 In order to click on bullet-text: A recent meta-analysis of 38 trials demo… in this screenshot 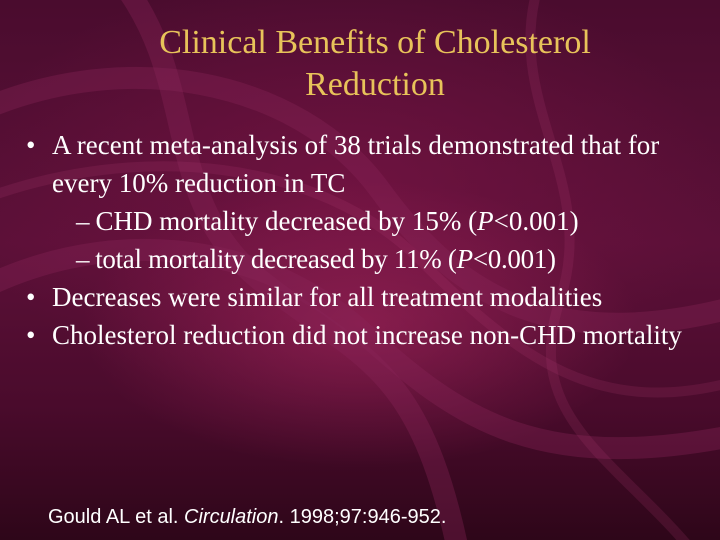, I will do `click(356, 164)`.